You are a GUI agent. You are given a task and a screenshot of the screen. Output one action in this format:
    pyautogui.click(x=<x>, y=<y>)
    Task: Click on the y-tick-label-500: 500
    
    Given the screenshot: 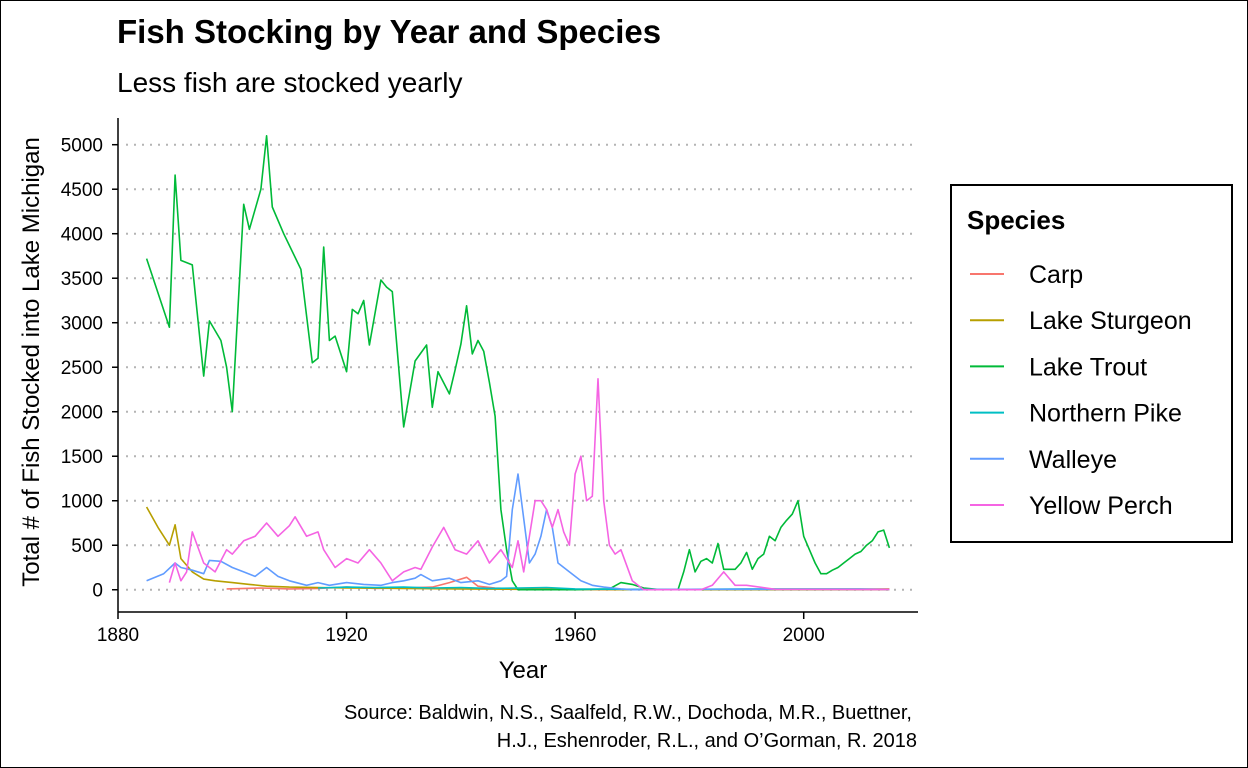 What is the action you would take?
    pyautogui.click(x=87, y=546)
    